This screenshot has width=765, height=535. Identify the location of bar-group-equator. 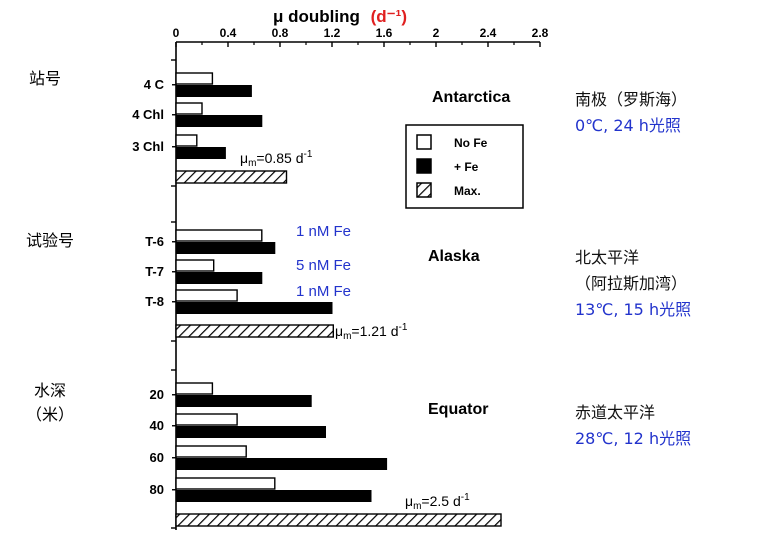
(338, 454).